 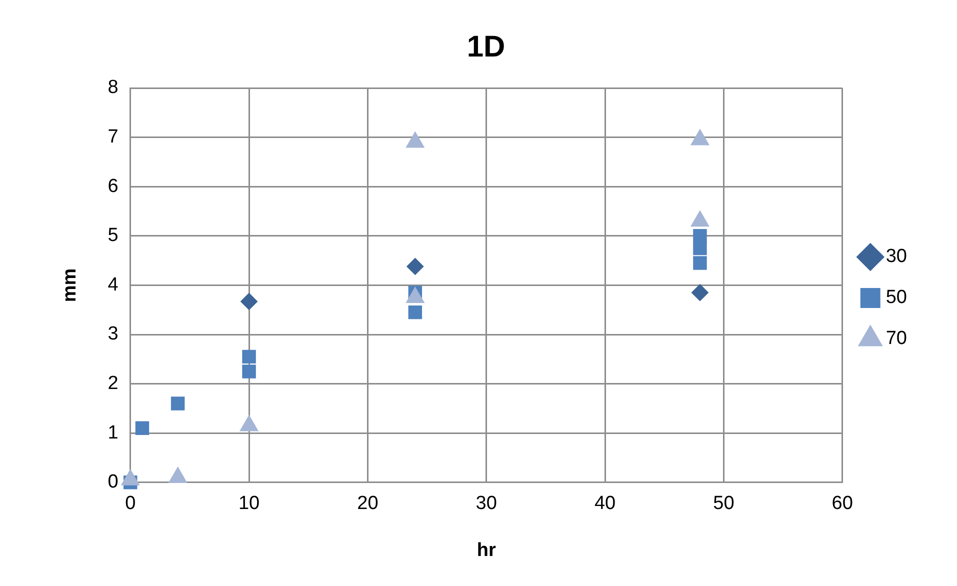 I want to click on y-tick-label: 7, so click(x=113, y=137).